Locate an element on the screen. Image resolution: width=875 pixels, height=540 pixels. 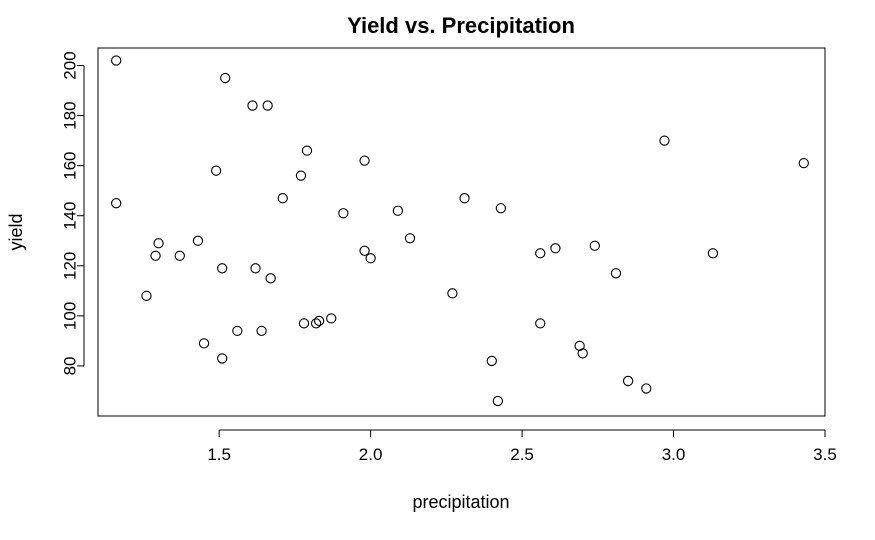
x-axis-title: precipitation is located at coordinates (460, 502).